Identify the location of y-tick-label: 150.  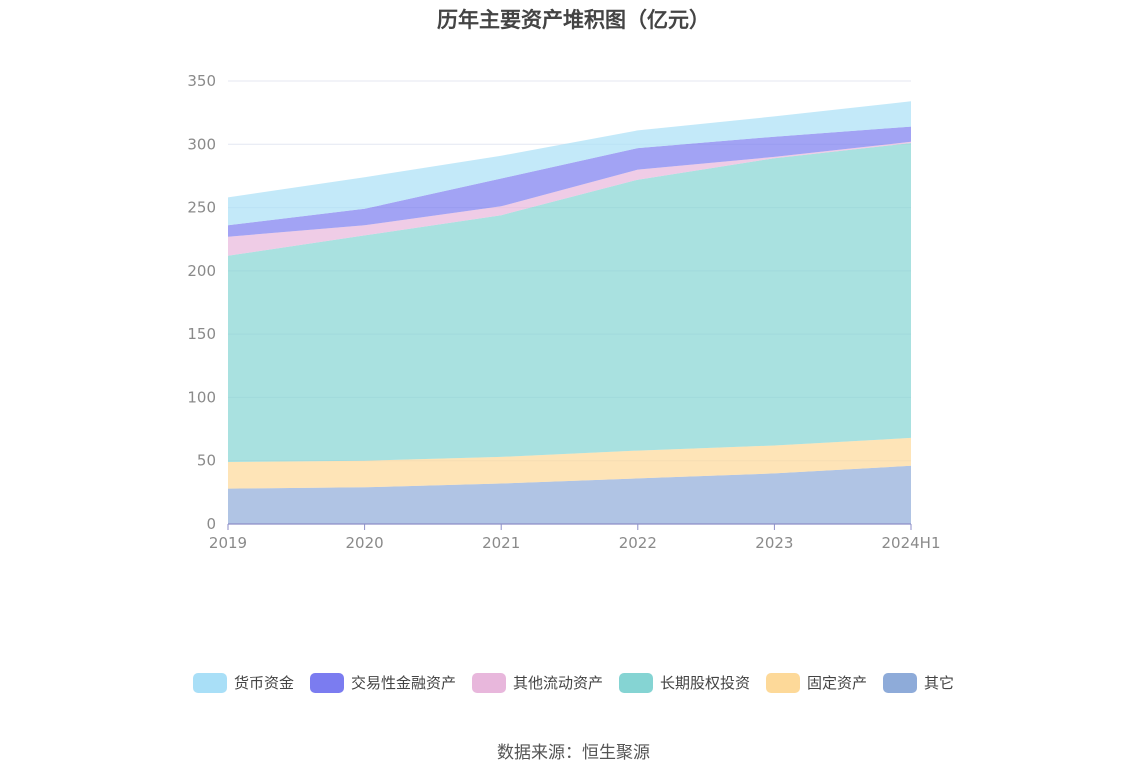
(201, 334).